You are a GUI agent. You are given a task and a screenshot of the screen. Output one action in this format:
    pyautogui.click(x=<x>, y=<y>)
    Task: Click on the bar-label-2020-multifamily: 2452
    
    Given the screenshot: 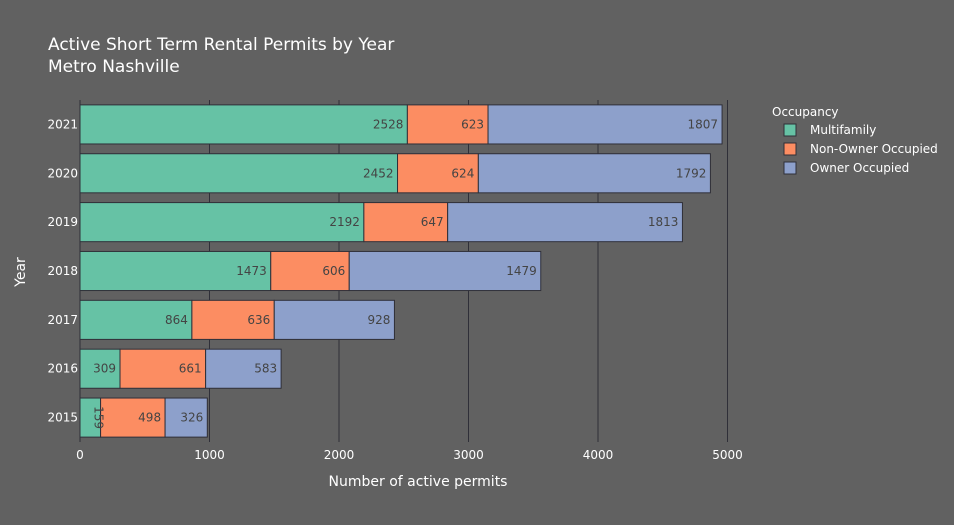 What is the action you would take?
    pyautogui.click(x=378, y=173)
    